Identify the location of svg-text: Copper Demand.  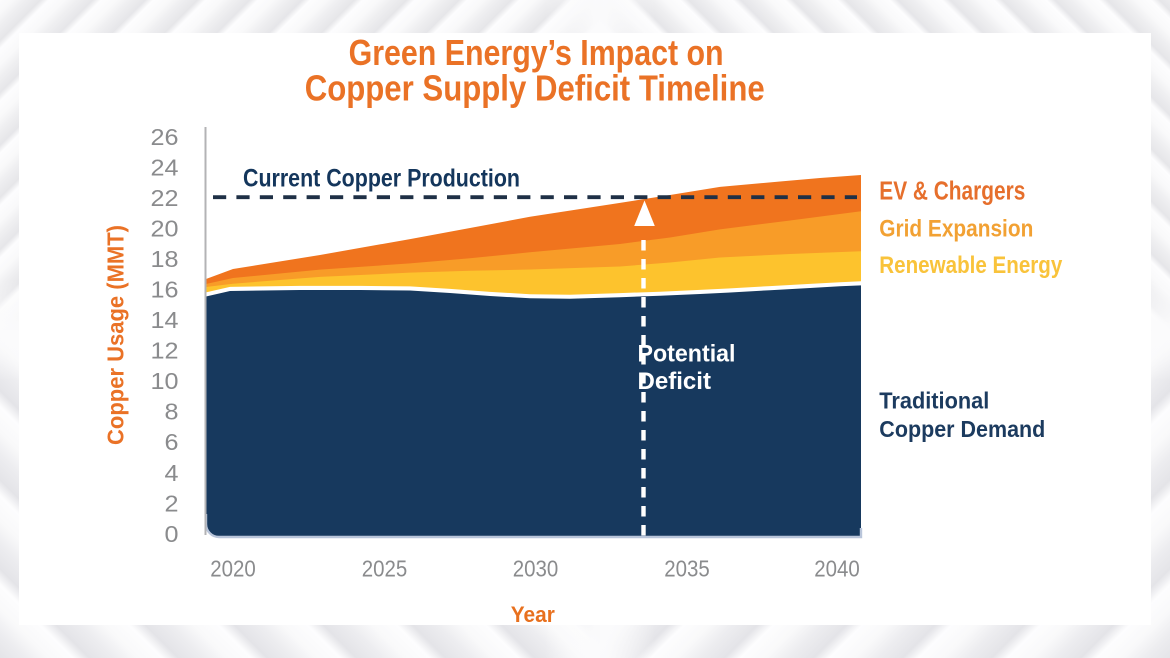
(962, 429).